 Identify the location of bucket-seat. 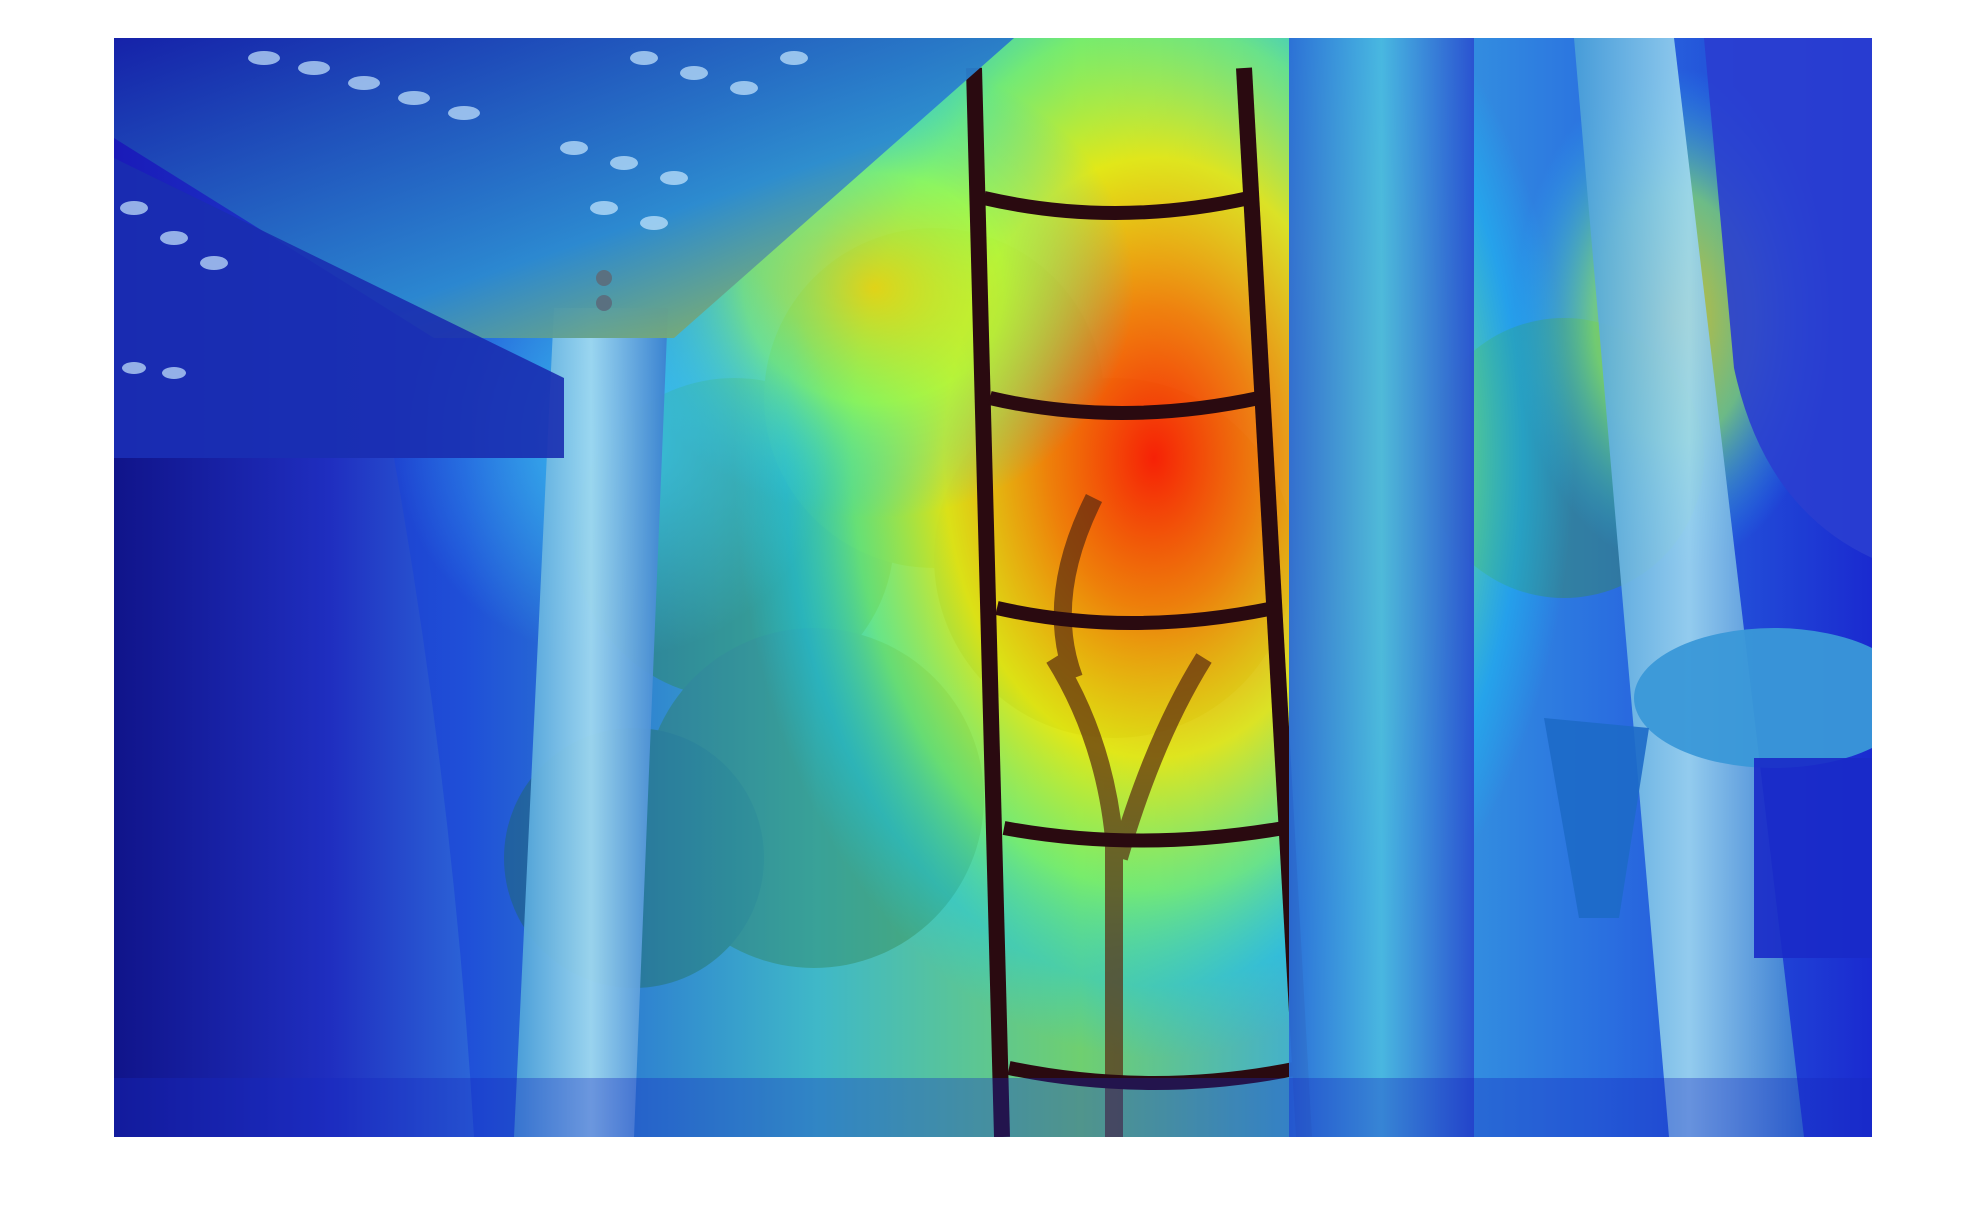
(1596, 818).